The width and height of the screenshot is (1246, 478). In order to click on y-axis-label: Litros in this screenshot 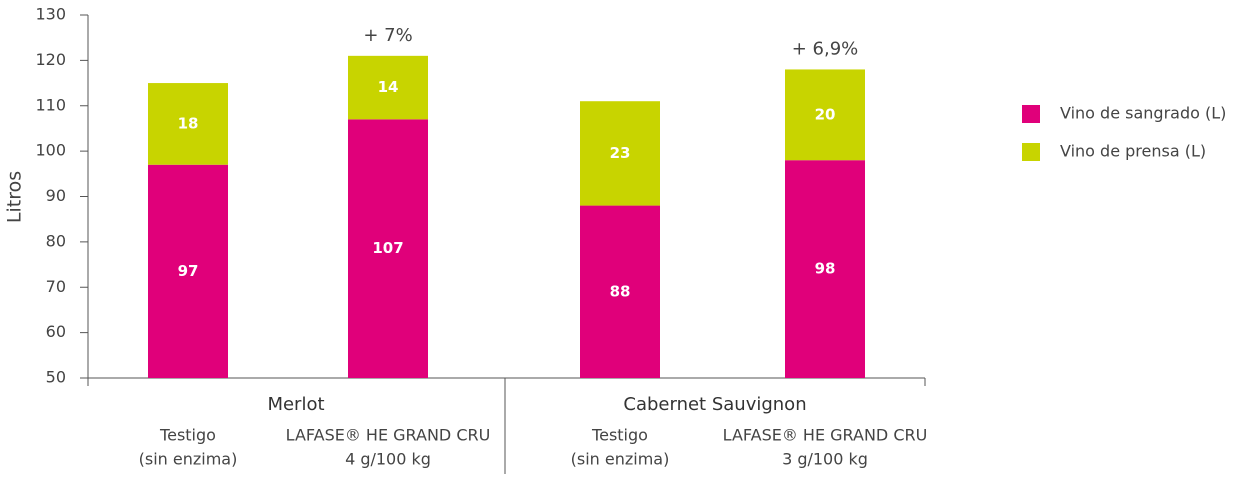, I will do `click(15, 197)`.